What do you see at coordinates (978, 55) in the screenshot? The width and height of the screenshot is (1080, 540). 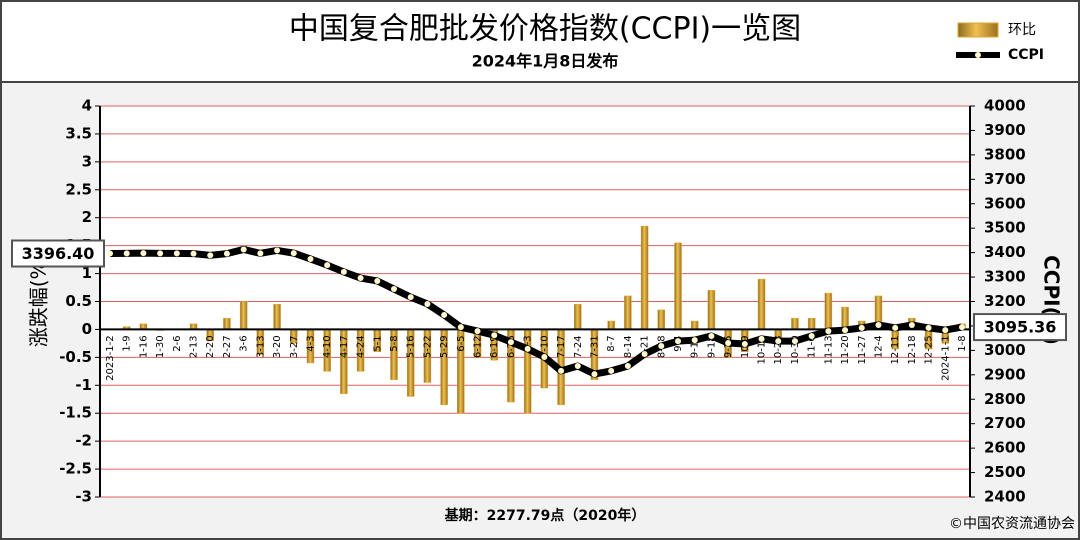 I see `legend-dot` at bounding box center [978, 55].